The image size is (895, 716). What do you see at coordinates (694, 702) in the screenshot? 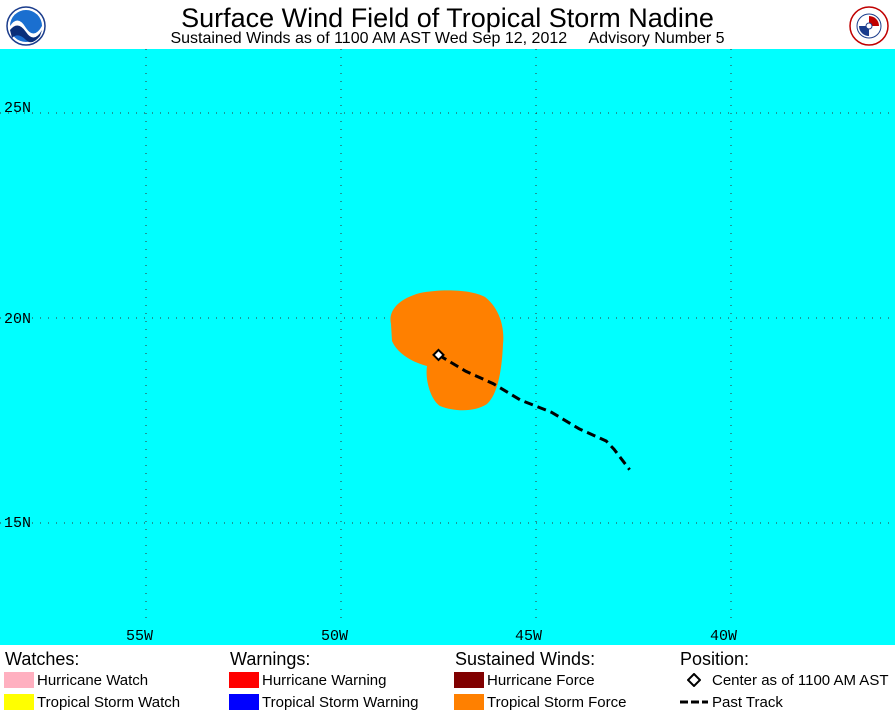
I see `dashed-line-icon` at bounding box center [694, 702].